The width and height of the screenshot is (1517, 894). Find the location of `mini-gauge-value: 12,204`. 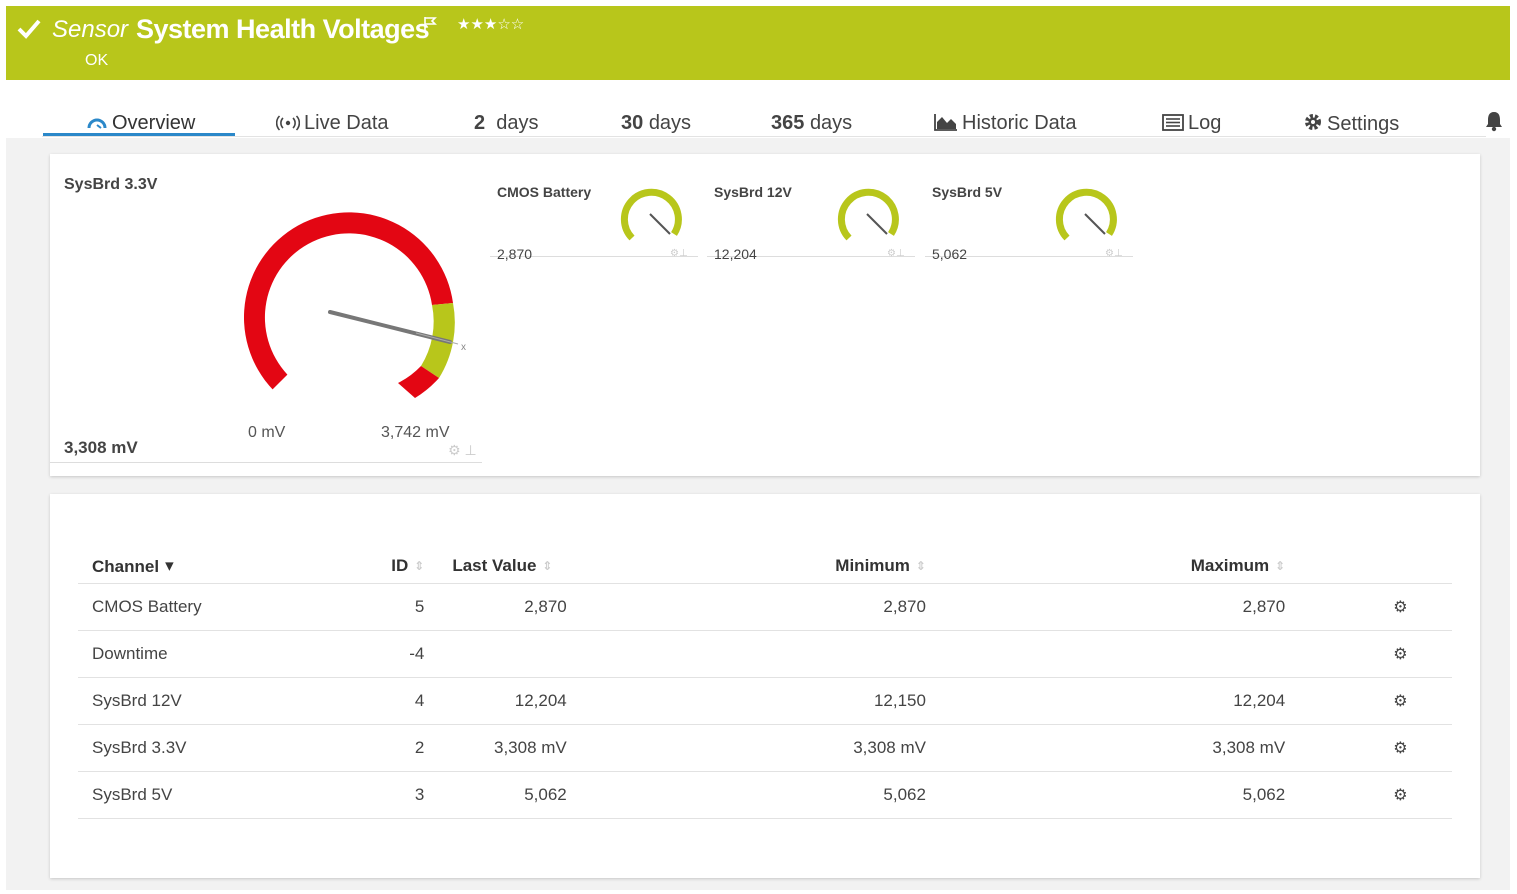

mini-gauge-value: 12,204 is located at coordinates (735, 254).